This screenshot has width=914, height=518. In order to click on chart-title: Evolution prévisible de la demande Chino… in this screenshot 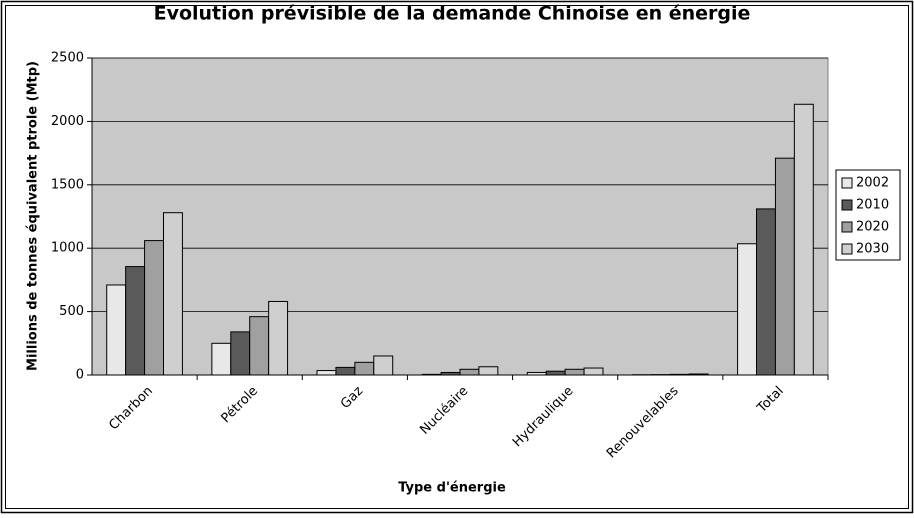, I will do `click(452, 14)`.